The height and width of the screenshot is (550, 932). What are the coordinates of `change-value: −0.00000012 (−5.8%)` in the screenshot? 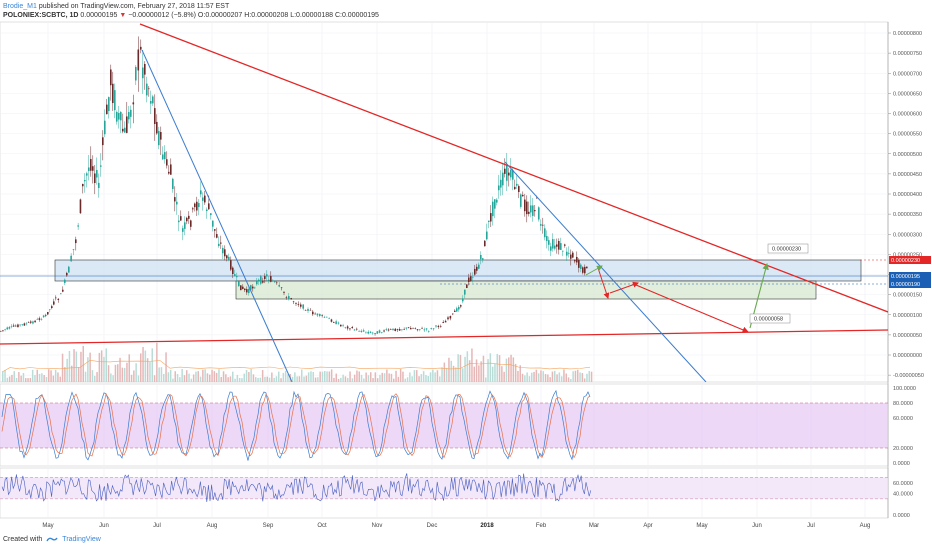 It's located at (162, 15).